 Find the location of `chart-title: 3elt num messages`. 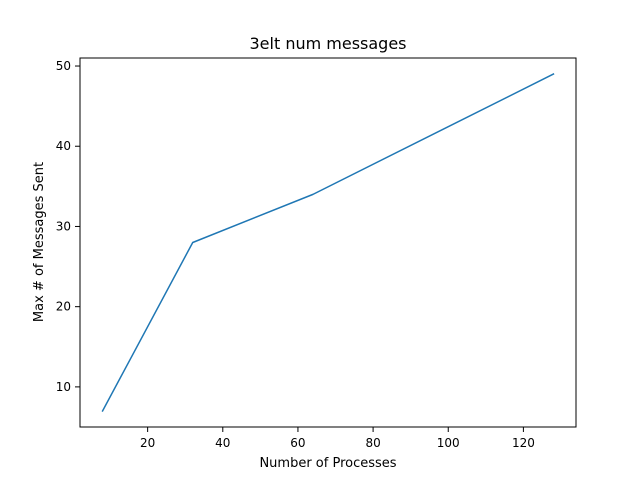

chart-title: 3elt num messages is located at coordinates (327, 43).